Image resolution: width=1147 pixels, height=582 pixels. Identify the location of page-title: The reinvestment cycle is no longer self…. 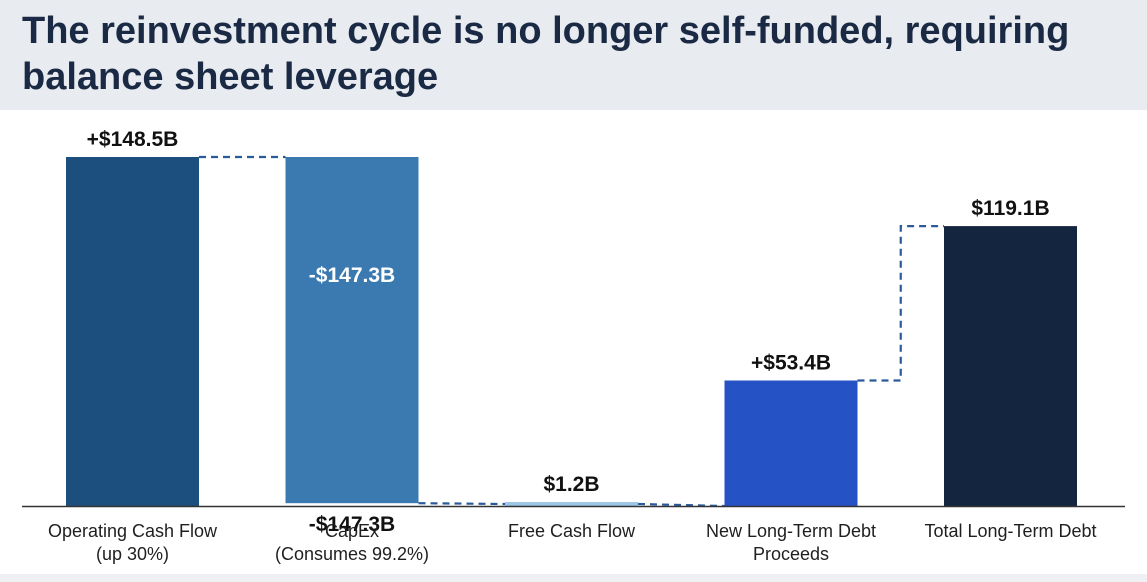
(546, 54).